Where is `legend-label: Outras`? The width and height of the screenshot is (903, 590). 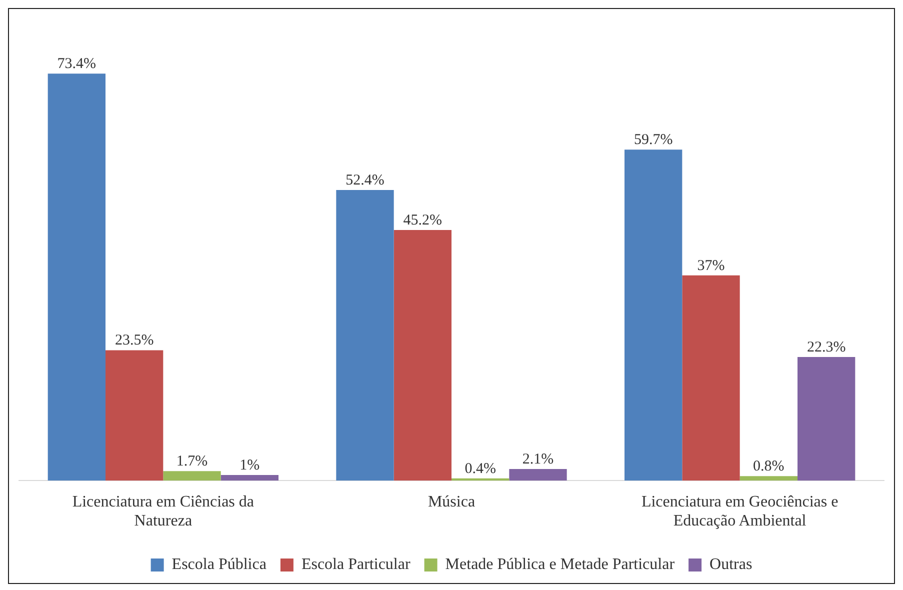 legend-label: Outras is located at coordinates (731, 565).